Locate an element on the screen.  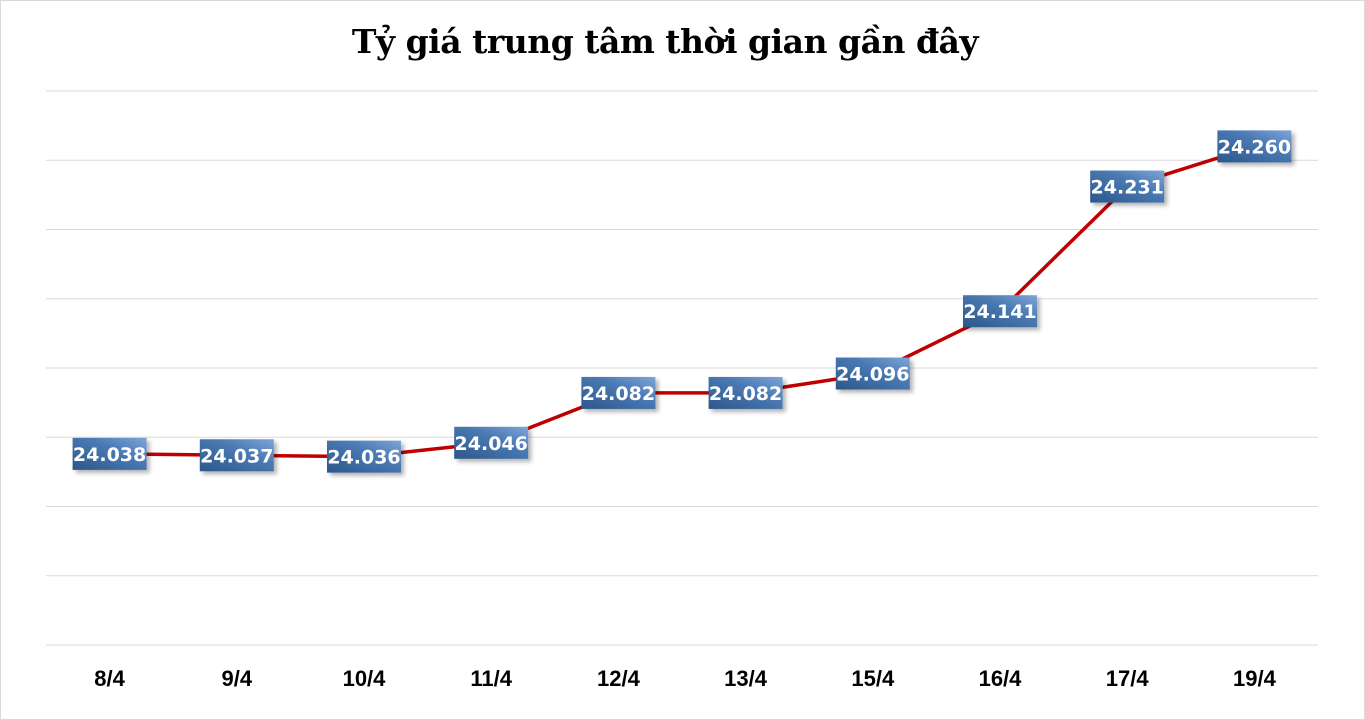
data-label-text: 24.260 is located at coordinates (1254, 147).